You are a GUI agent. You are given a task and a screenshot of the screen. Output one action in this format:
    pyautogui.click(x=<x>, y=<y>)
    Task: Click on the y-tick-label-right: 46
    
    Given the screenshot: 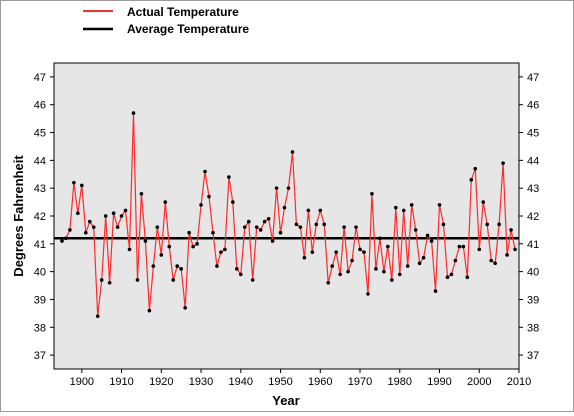 What is the action you would take?
    pyautogui.click(x=533, y=106)
    